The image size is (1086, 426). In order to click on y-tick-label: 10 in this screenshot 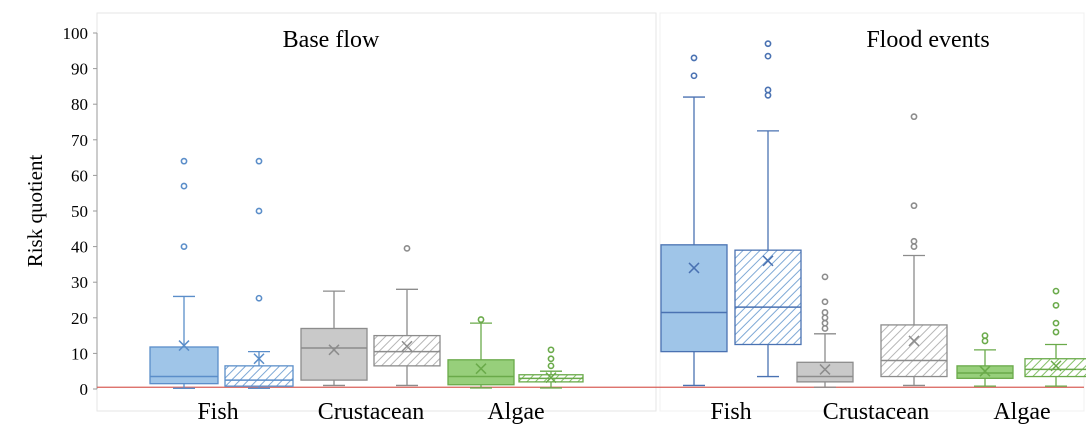, I will do `click(79, 353)`.